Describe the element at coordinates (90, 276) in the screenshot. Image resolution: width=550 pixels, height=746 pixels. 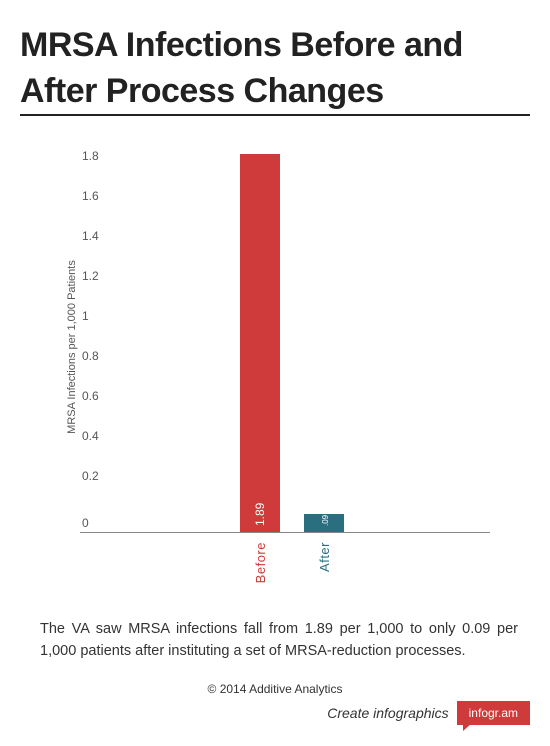
I see `y-tick-label: 1.2` at that location.